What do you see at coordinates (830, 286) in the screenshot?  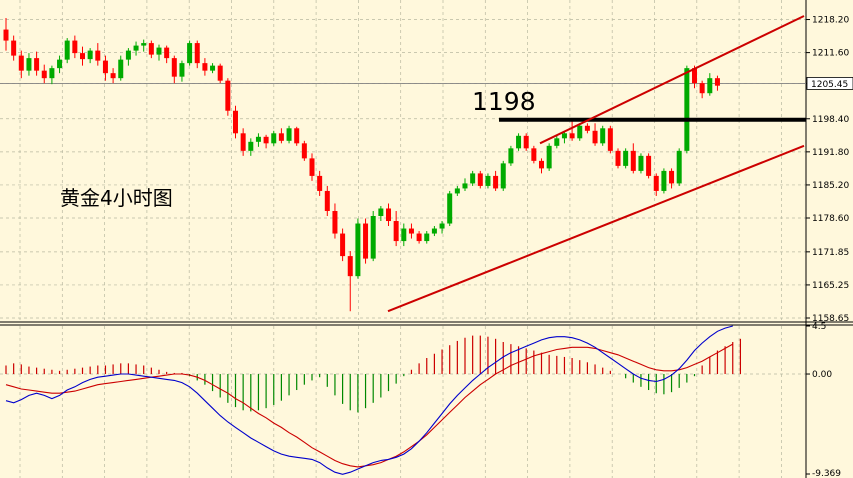 I see `price-tick-label: 1165.25` at bounding box center [830, 286].